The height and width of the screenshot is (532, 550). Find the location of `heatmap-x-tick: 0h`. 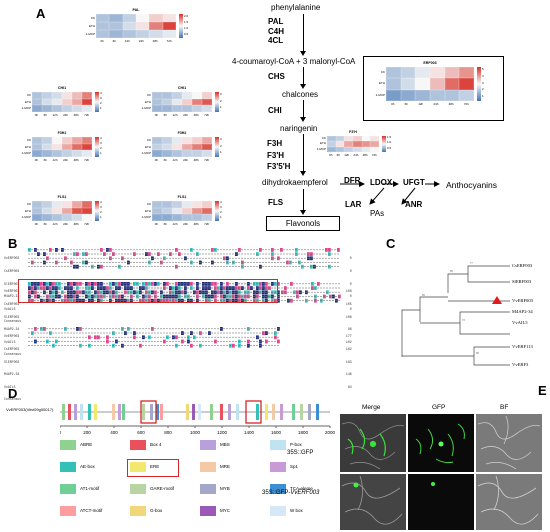

heatmap-x-tick: 0h is located at coordinates (156, 224).